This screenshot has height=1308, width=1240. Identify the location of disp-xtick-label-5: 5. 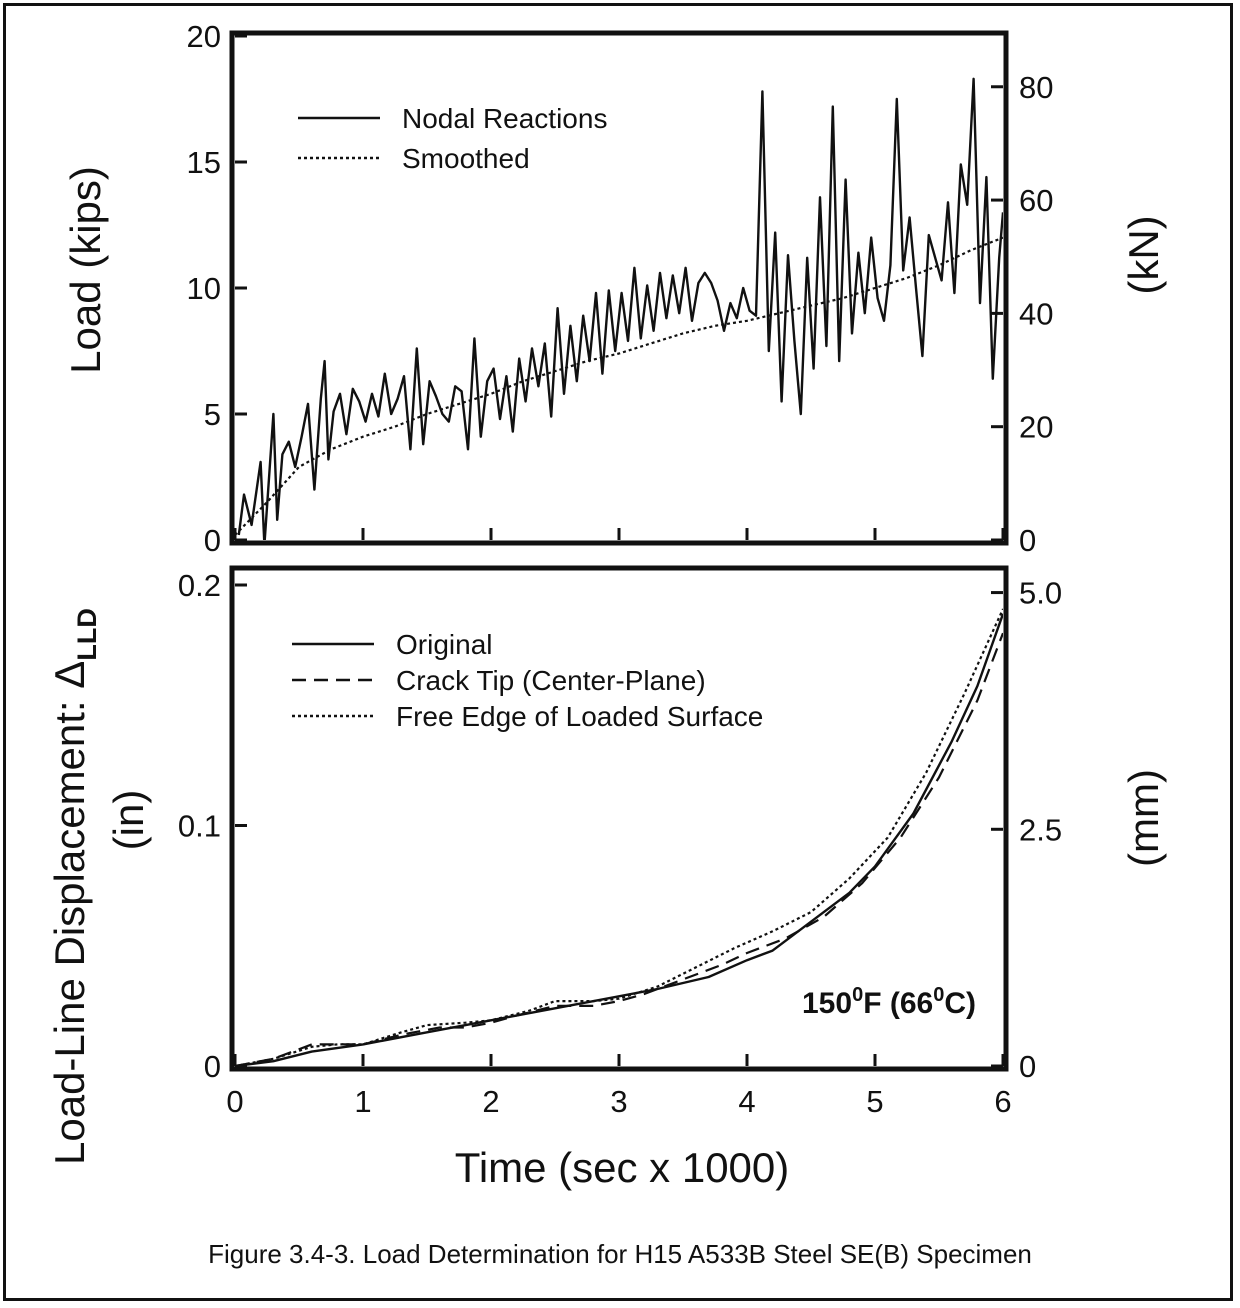
(874, 1101).